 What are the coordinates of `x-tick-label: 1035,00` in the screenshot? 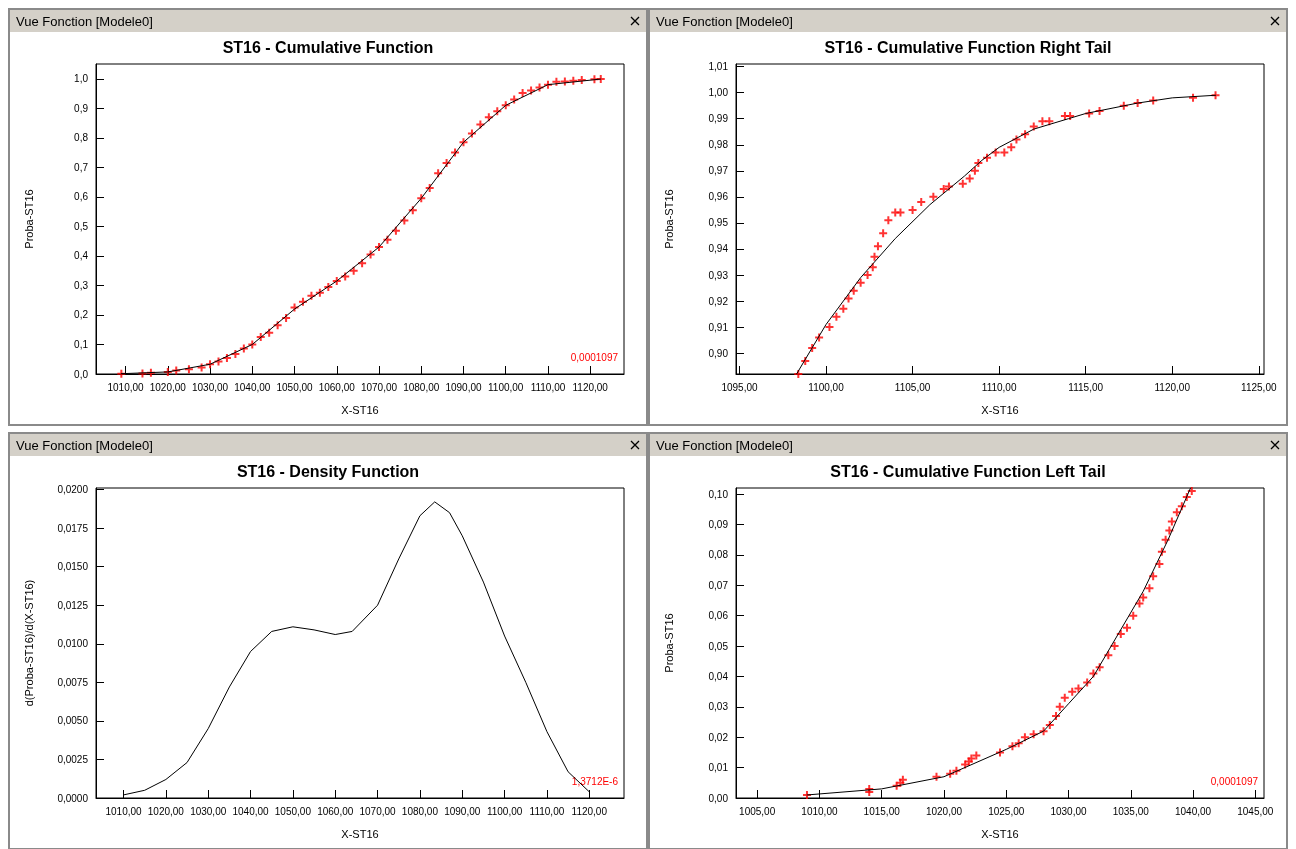 It's located at (1131, 811).